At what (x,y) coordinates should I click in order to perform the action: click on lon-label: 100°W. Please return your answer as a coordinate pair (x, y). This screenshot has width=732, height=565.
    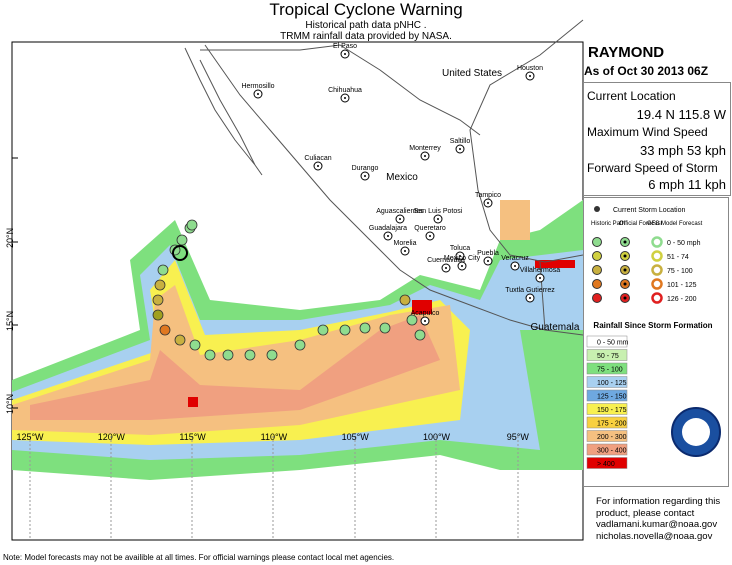
    Looking at the image, I should click on (437, 437).